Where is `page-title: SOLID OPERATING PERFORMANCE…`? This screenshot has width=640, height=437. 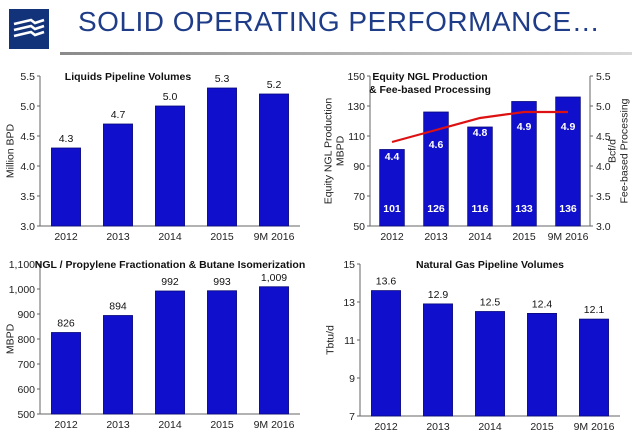 page-title: SOLID OPERATING PERFORMANCE… is located at coordinates (339, 21).